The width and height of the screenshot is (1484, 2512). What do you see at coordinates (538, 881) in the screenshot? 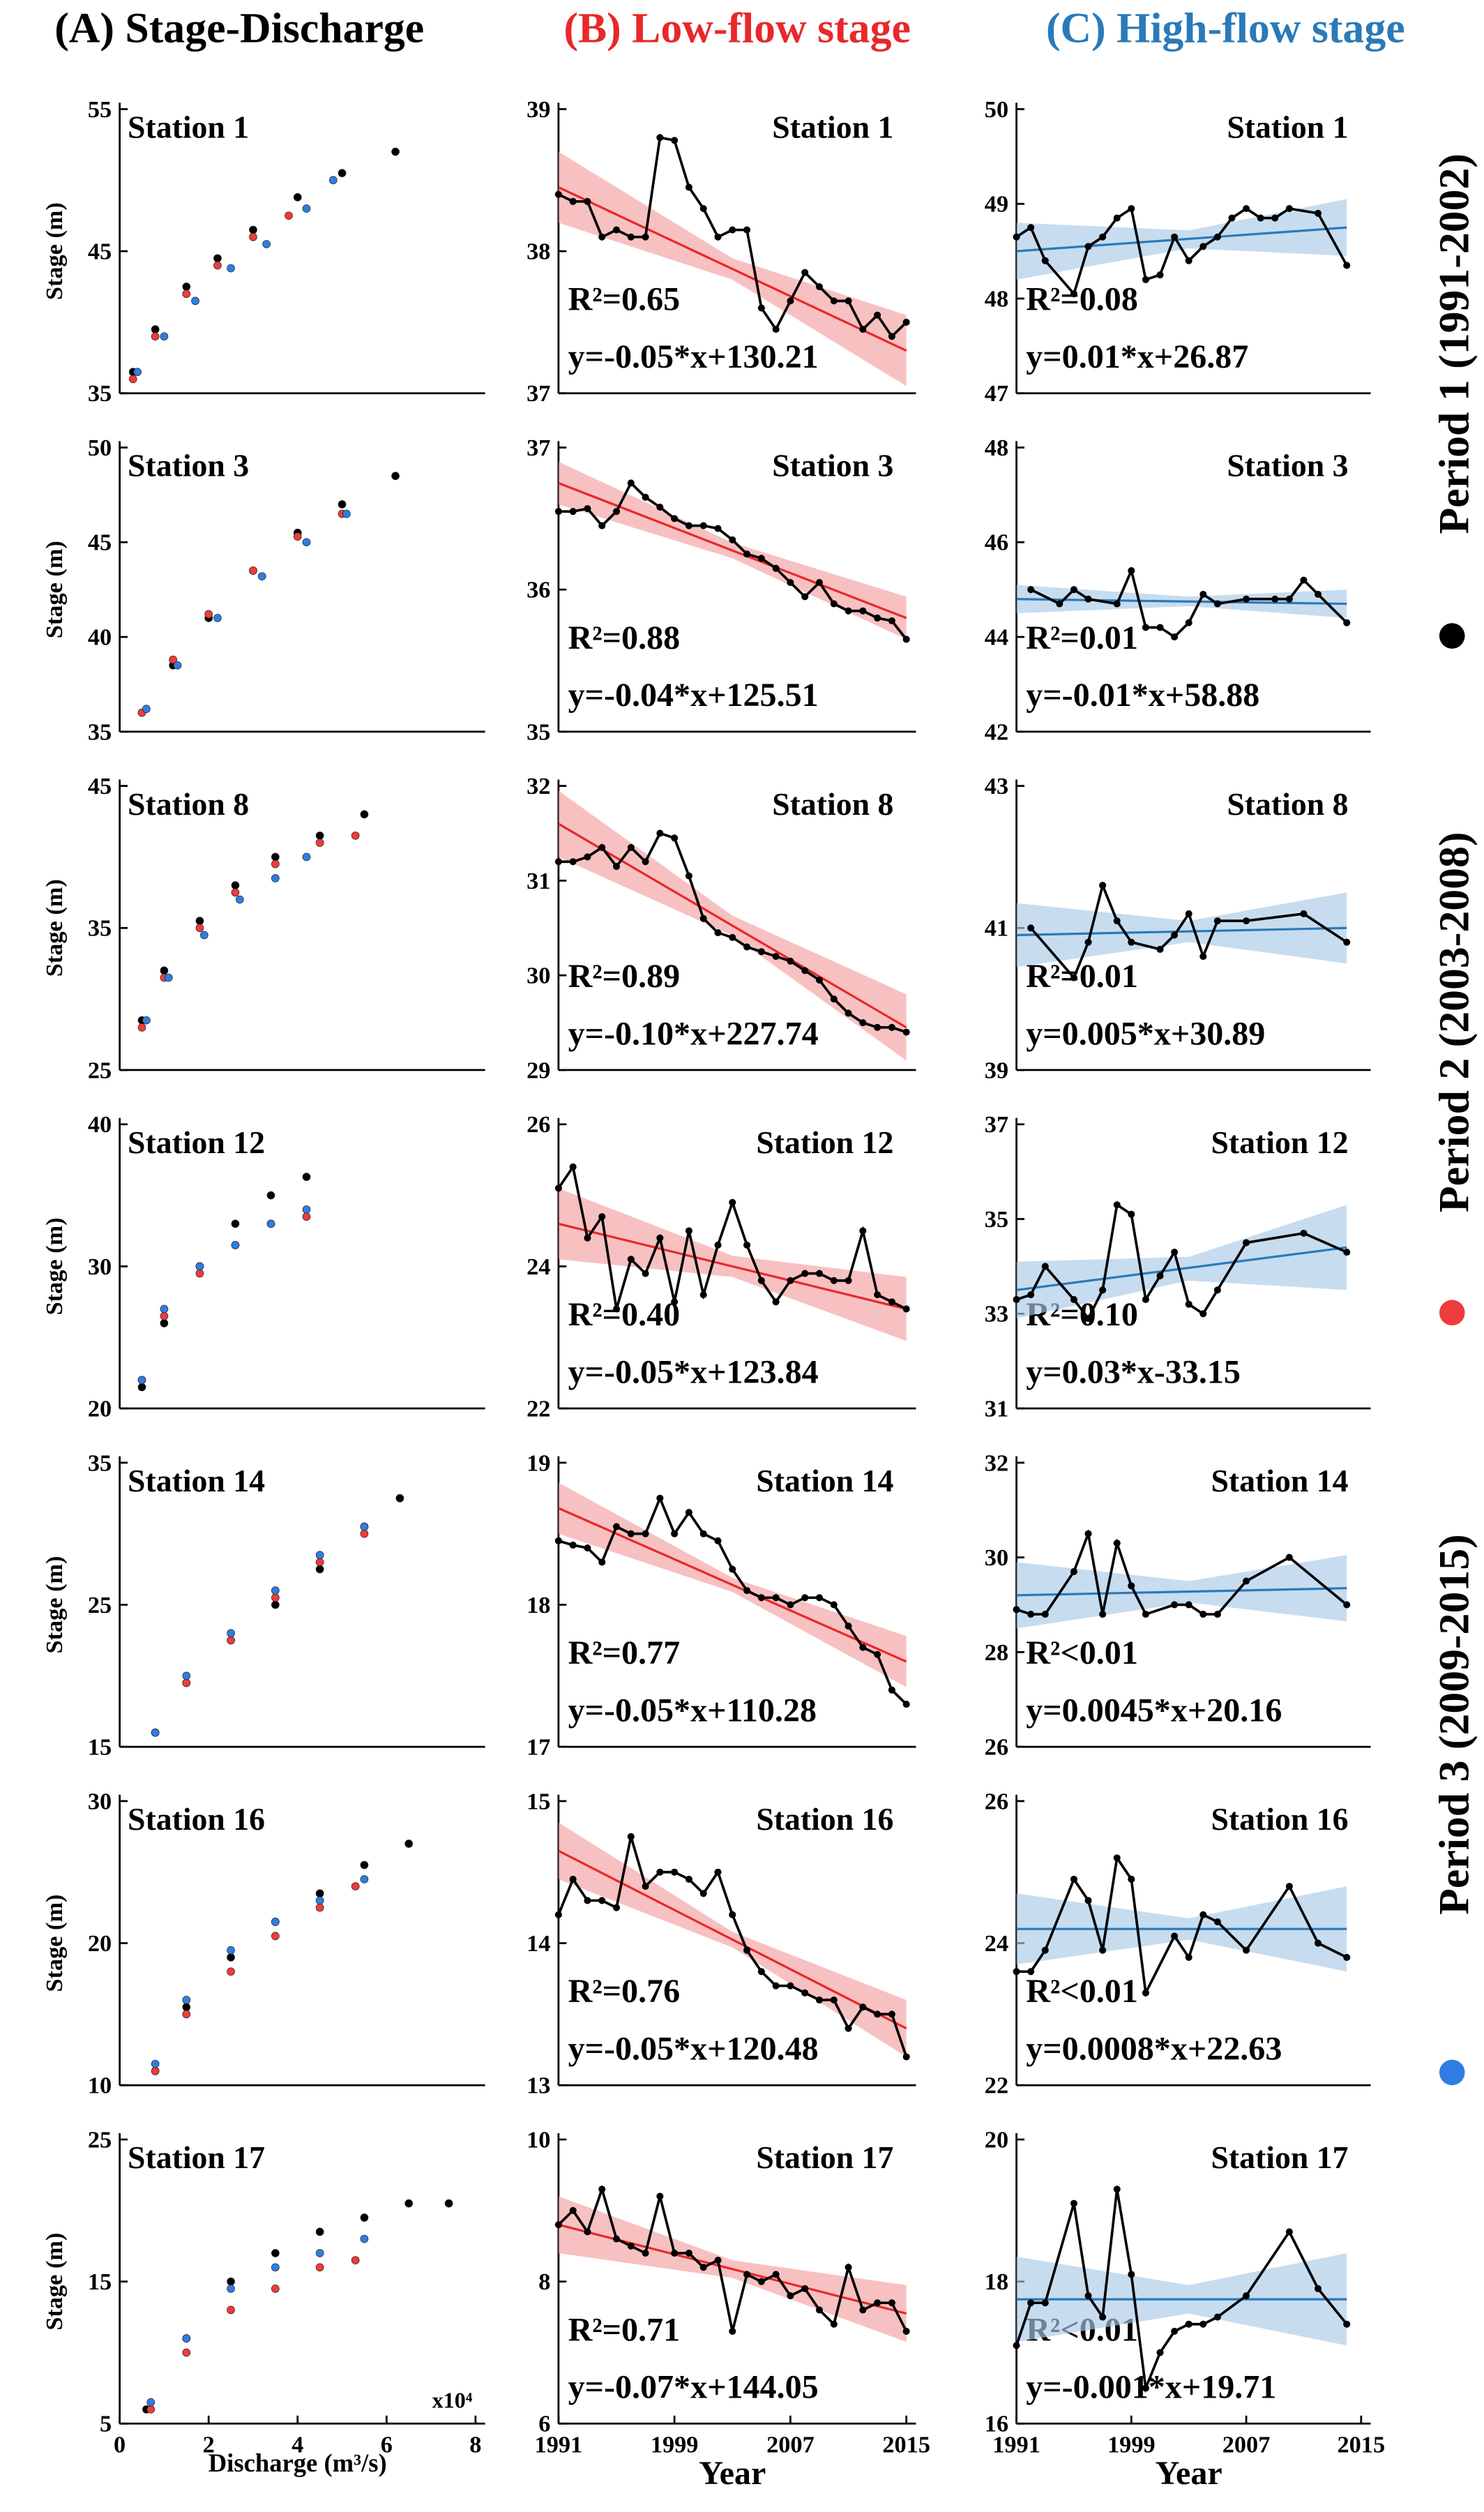
I see `y-tick-label: 31` at bounding box center [538, 881].